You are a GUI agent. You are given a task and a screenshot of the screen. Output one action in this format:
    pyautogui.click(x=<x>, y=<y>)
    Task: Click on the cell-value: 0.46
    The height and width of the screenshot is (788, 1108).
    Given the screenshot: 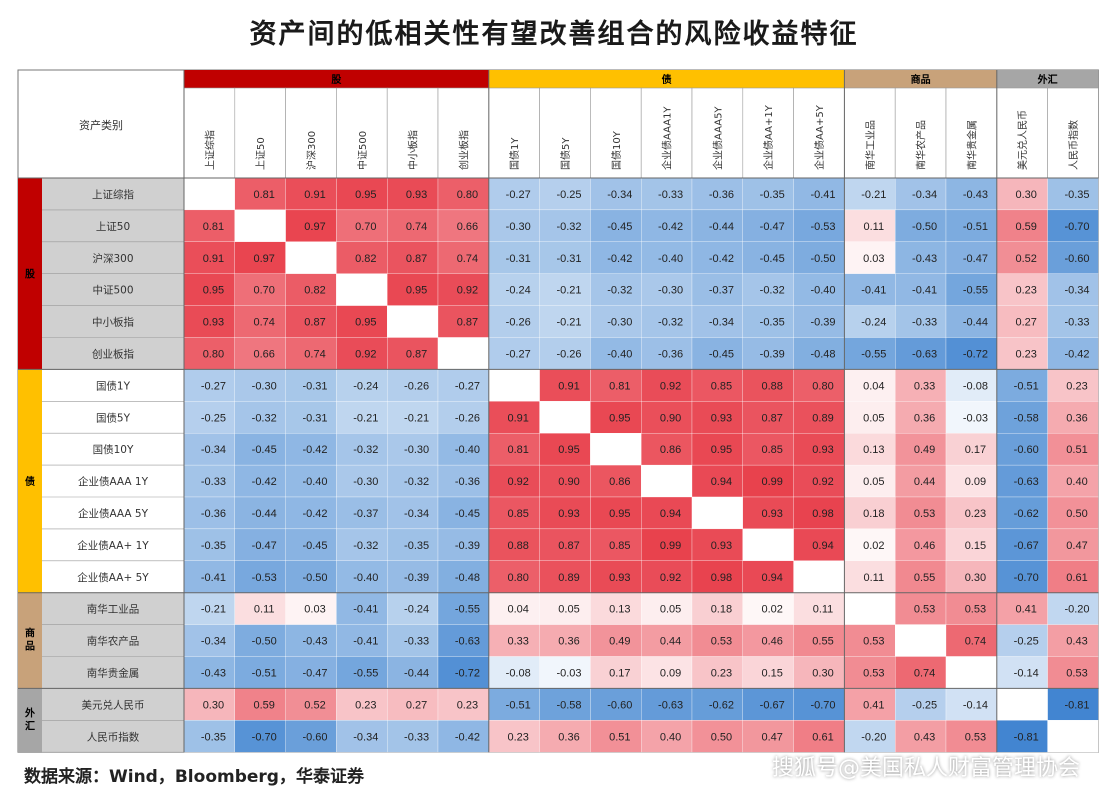 What is the action you would take?
    pyautogui.click(x=924, y=546)
    